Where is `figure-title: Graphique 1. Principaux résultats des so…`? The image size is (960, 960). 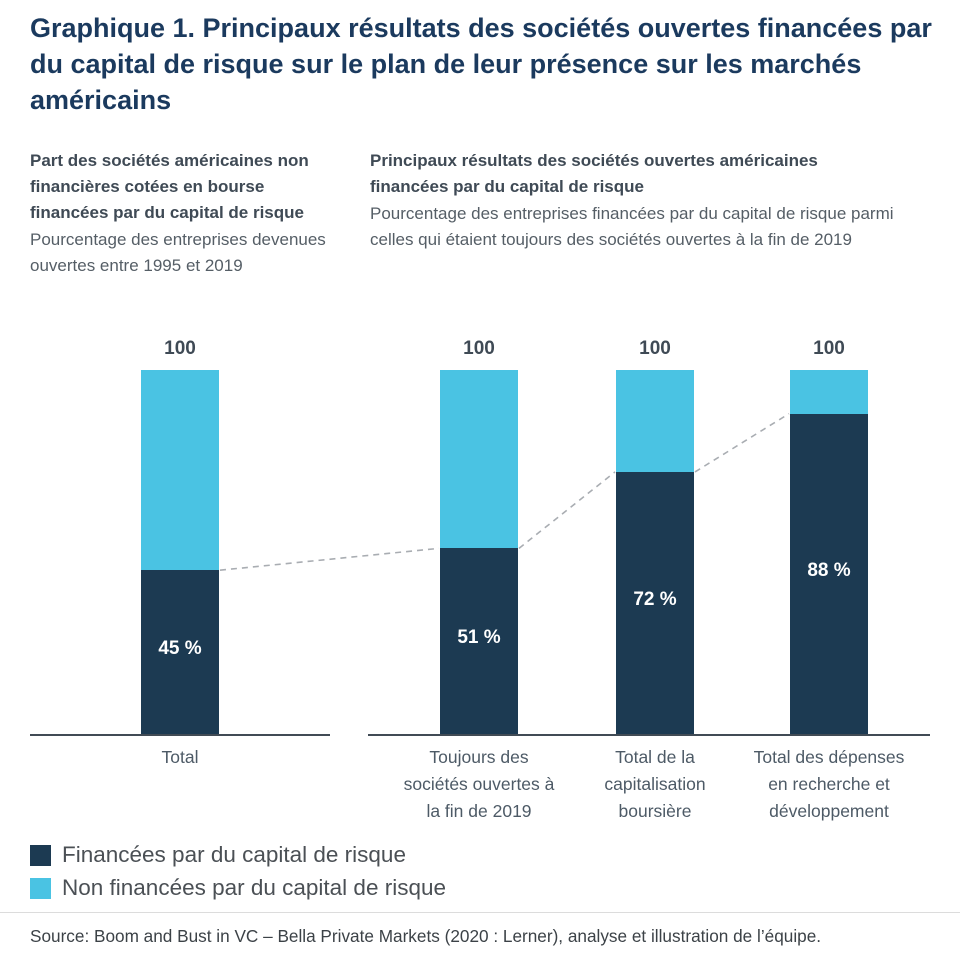 figure-title: Graphique 1. Principaux résultats des so… is located at coordinates (481, 64).